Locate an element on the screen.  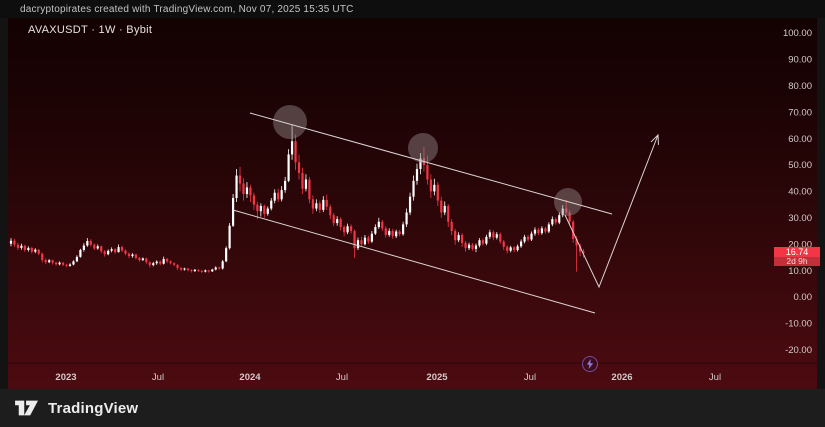
price-tick-label: 80.00 is located at coordinates (800, 86).